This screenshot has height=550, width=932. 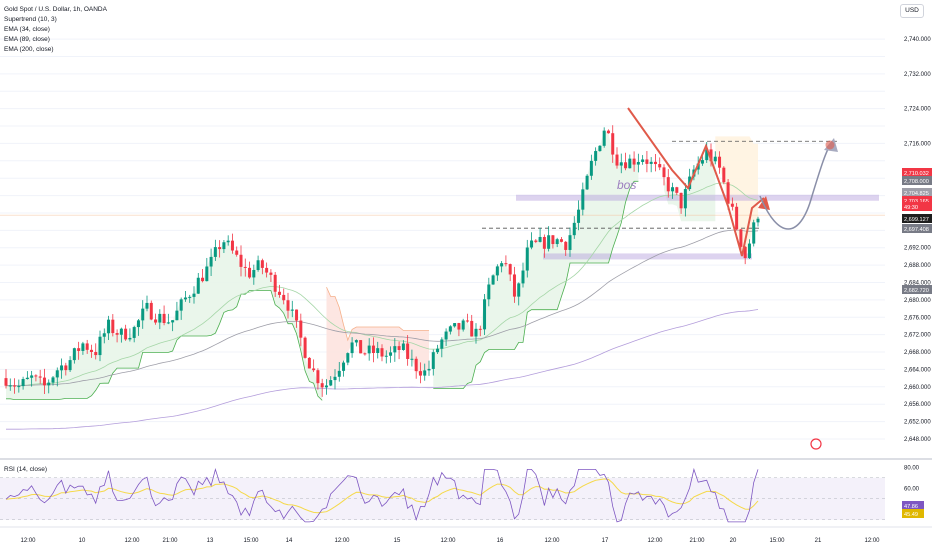 What do you see at coordinates (536, 284) in the screenshot?
I see `supertrend-line` at bounding box center [536, 284].